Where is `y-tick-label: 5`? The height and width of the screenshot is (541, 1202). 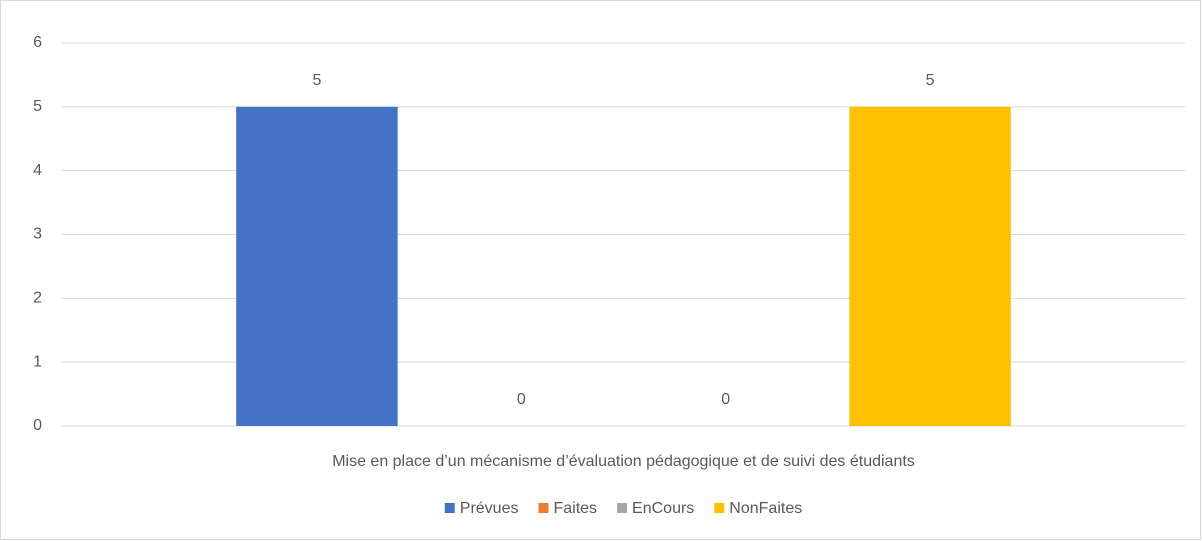 y-tick-label: 5 is located at coordinates (37, 106).